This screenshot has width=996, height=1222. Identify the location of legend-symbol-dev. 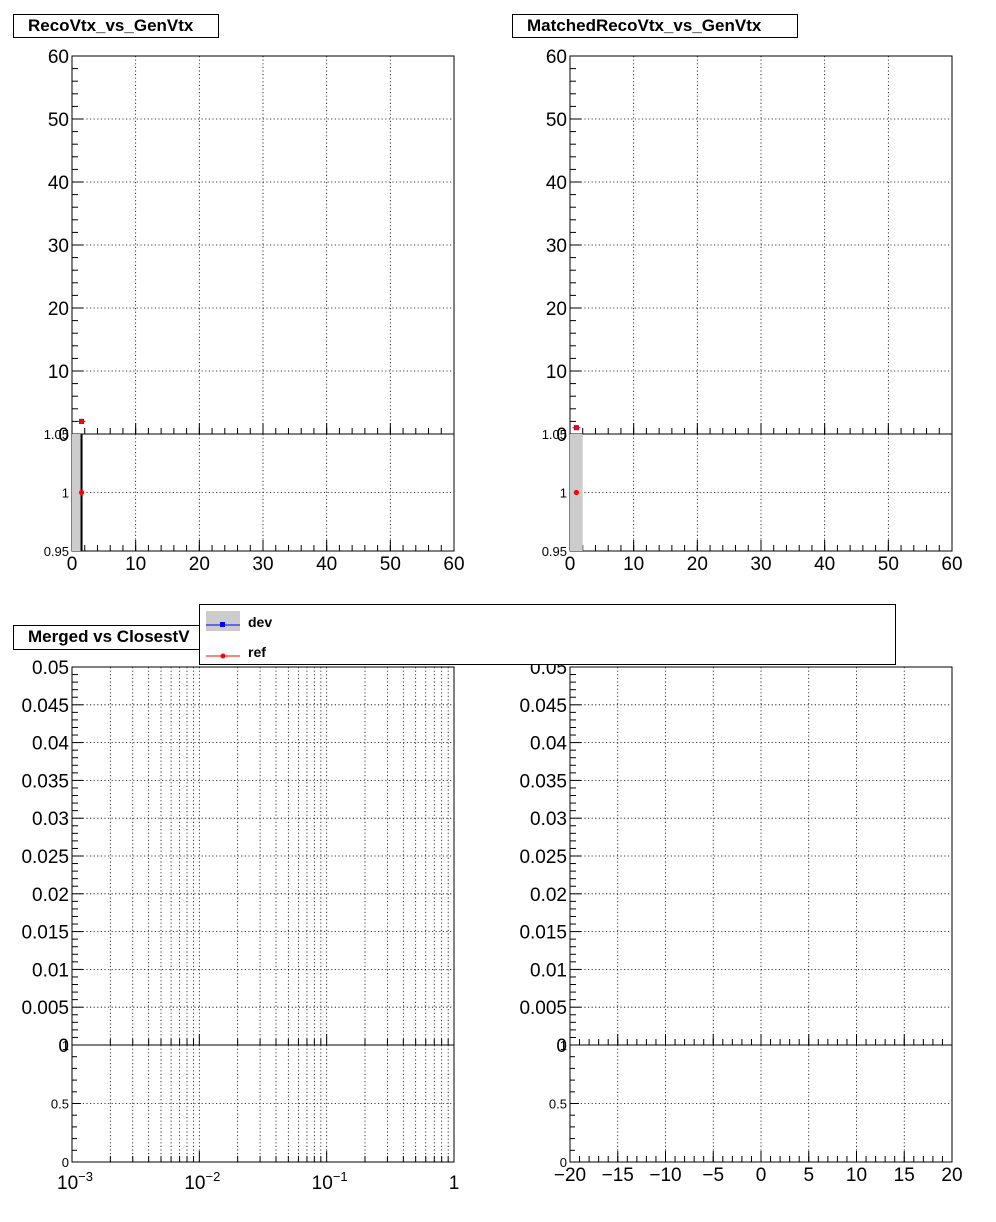
(223, 621).